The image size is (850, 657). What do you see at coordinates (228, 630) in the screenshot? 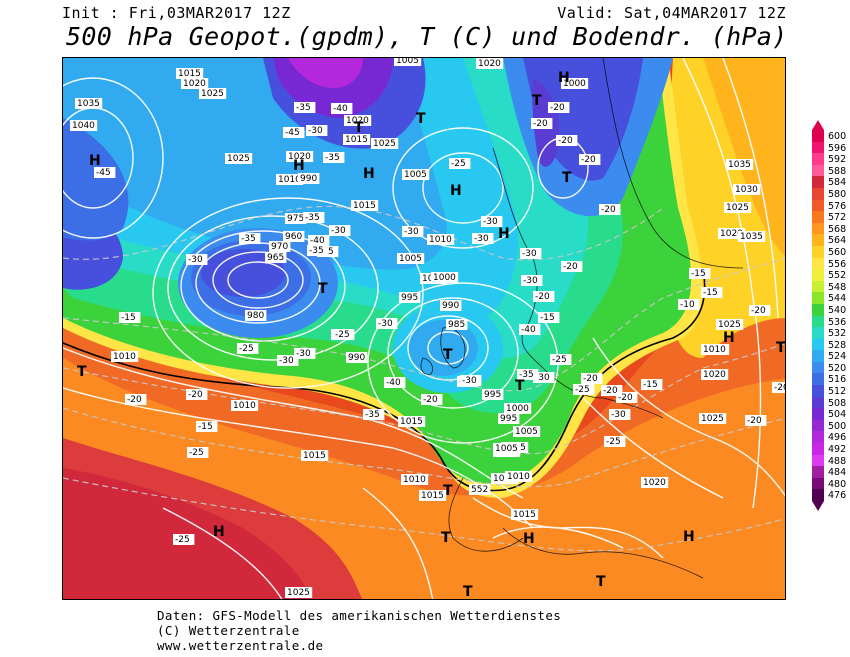
I see `copyright: (C) Wetterzentrale` at bounding box center [228, 630].